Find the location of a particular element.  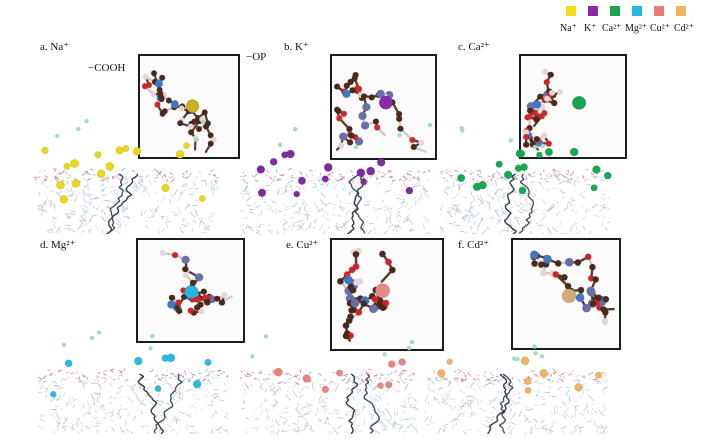

legend-label-cu: Cu²⁺ is located at coordinates (660, 28).